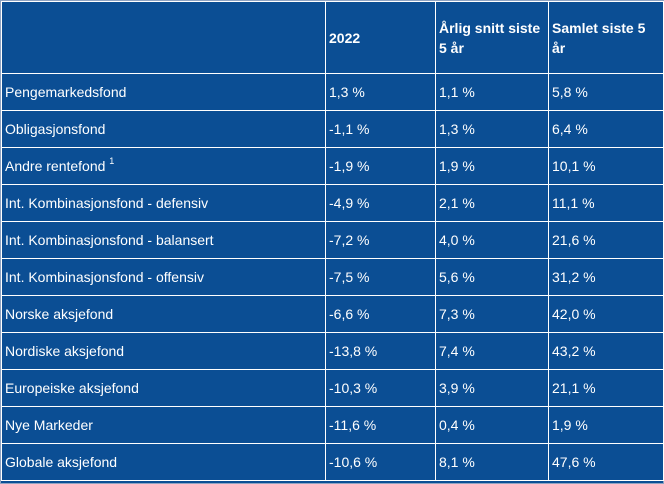 The height and width of the screenshot is (484, 664). What do you see at coordinates (492, 277) in the screenshot?
I see `annual-avg-5y-cell: 5,6 %` at bounding box center [492, 277].